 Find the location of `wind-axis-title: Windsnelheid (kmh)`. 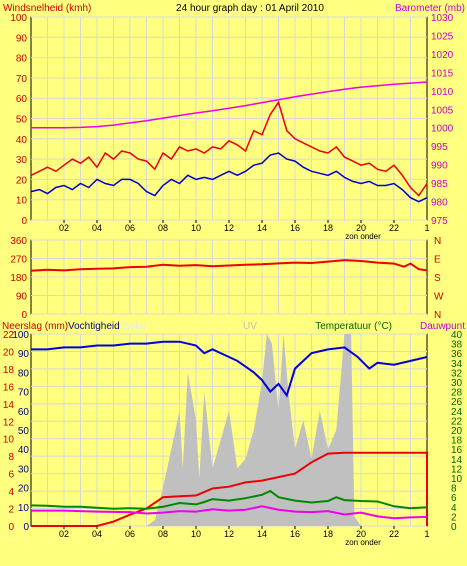

wind-axis-title: Windsnelheid (kmh) is located at coordinates (47, 8).